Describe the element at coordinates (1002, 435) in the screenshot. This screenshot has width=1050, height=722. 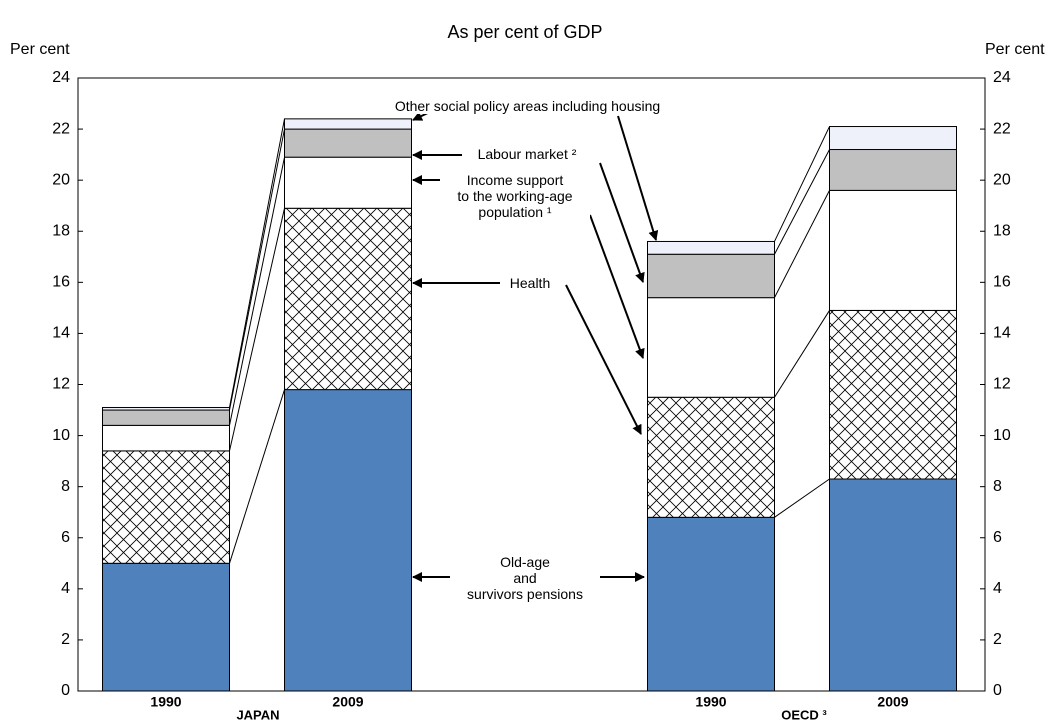
I see `y2-tick-label: 10` at that location.